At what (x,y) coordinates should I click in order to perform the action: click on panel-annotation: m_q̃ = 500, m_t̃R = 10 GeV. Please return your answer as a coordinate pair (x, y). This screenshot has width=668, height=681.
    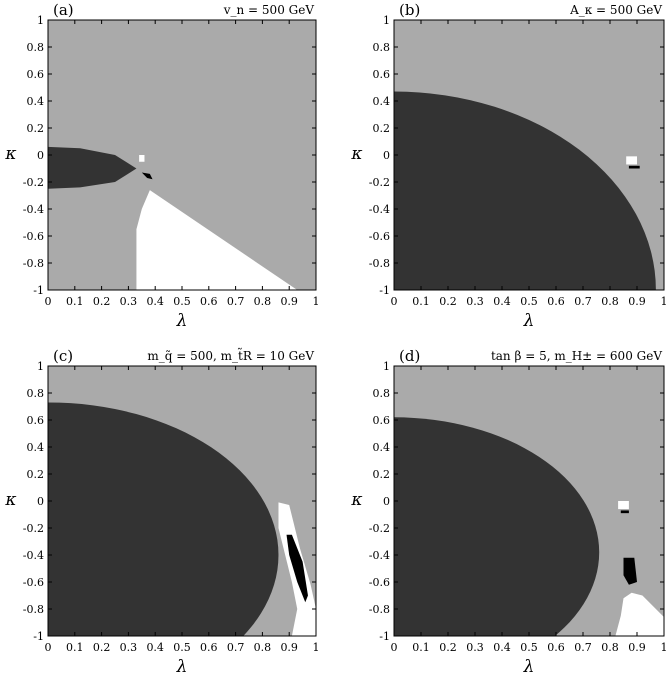
    Looking at the image, I should click on (230, 355).